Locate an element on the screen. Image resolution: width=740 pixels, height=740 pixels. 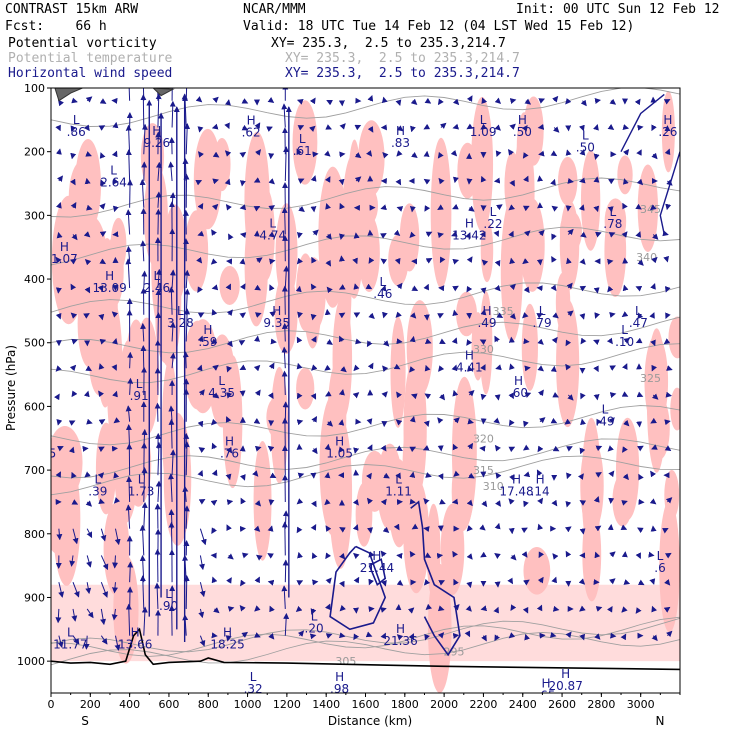
theta-line is located at coordinates (365, 635).